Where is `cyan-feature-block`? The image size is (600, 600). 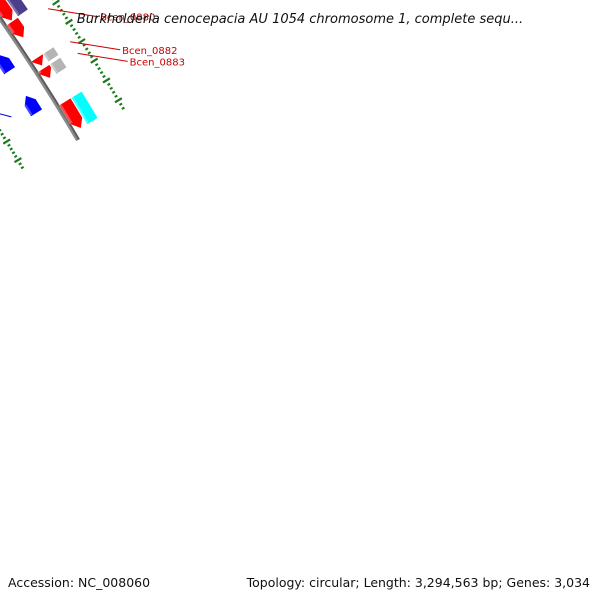
cyan-feature-block is located at coordinates (84, 108).